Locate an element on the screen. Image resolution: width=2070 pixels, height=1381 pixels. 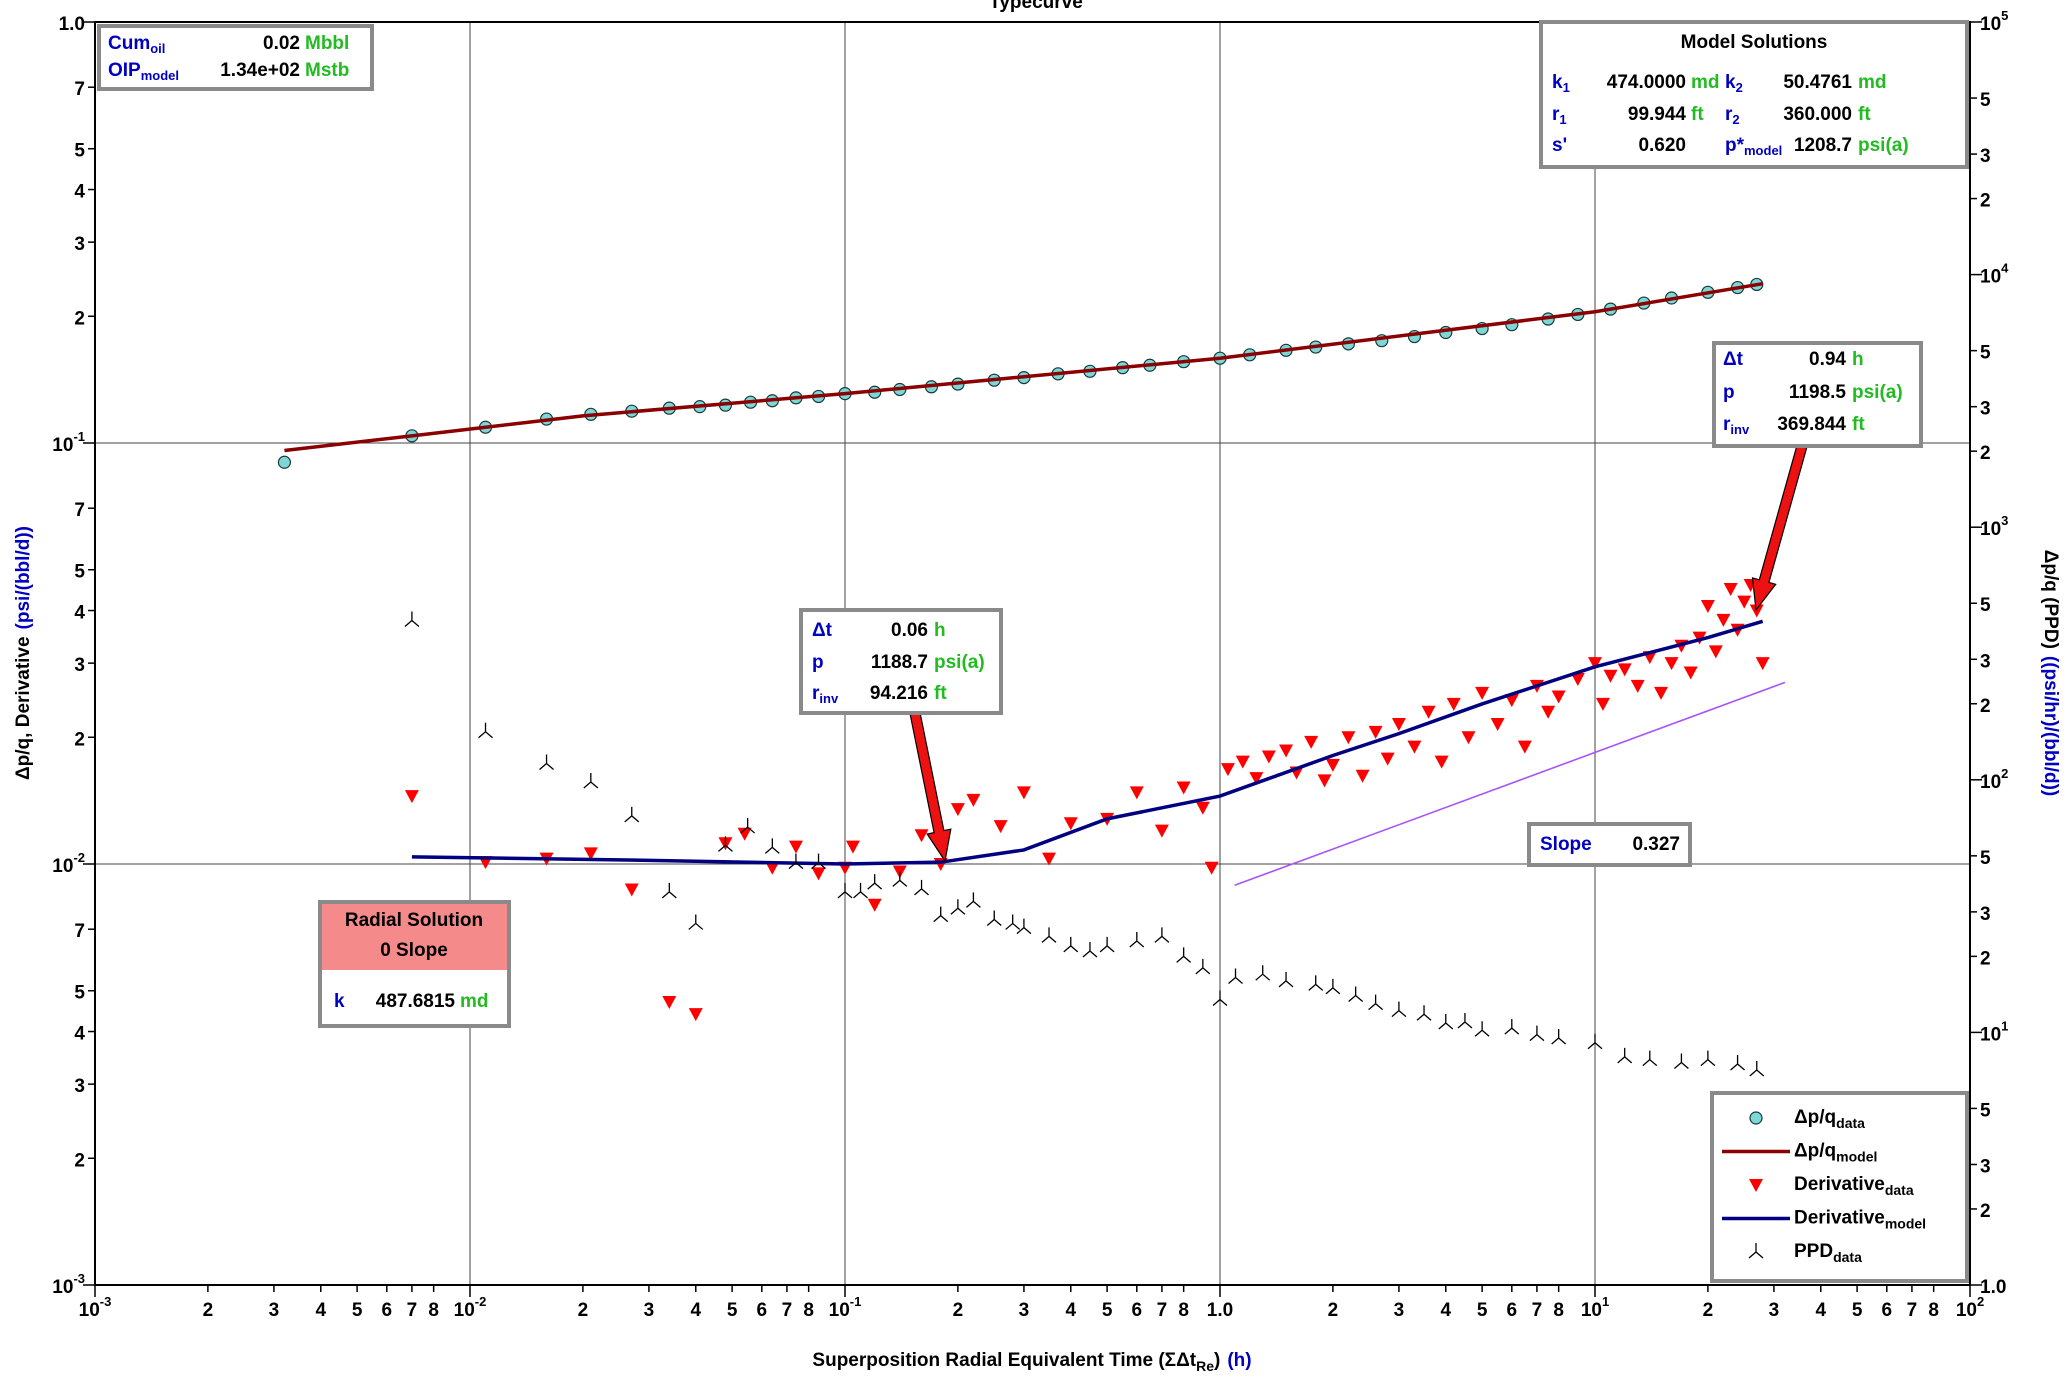
annotation-label: s' is located at coordinates (1559, 145).